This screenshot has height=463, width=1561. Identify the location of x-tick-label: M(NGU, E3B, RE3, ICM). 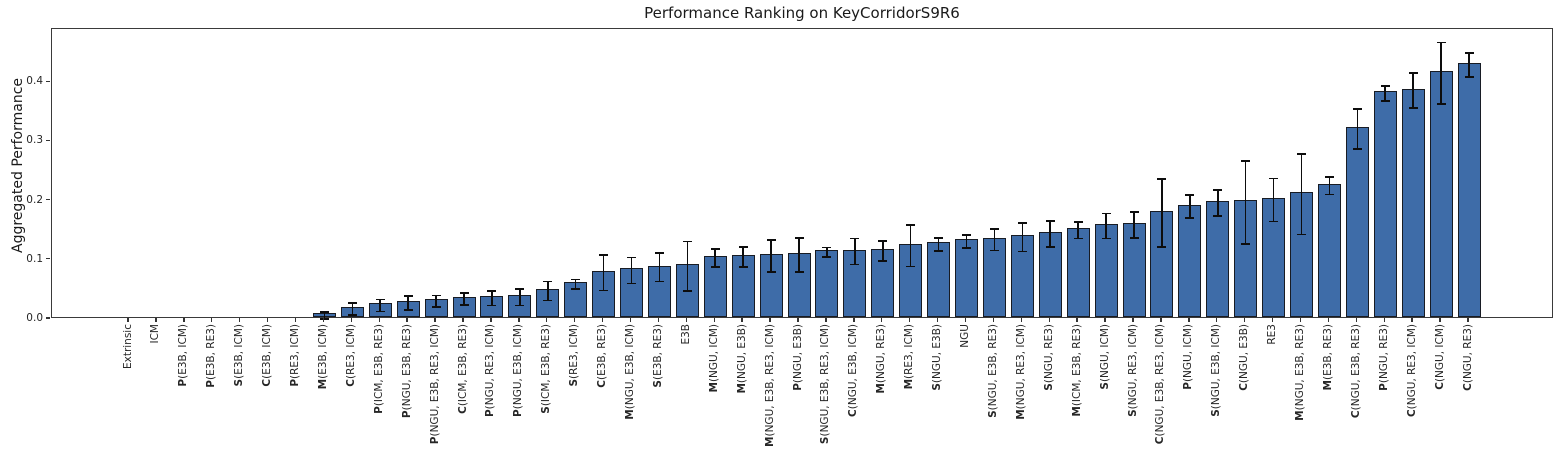
(769, 385).